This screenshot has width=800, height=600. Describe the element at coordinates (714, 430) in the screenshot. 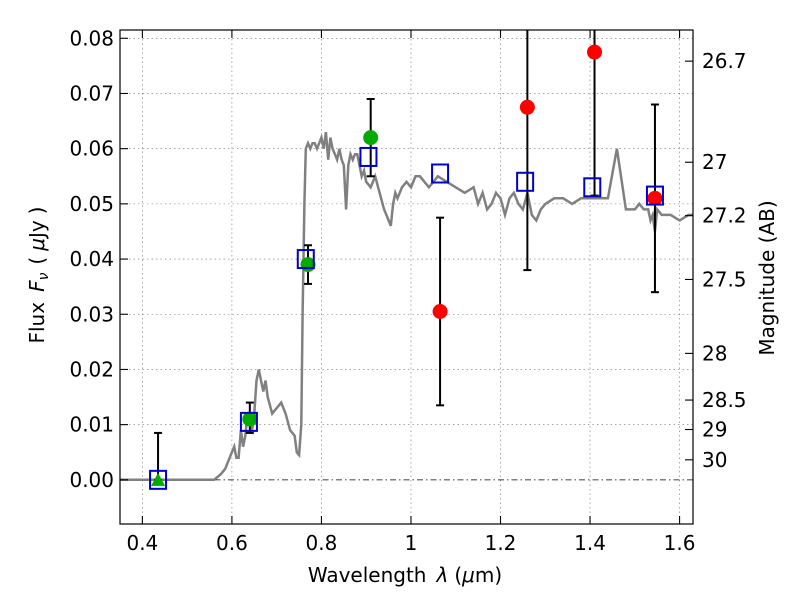

I see `magnitude-tick-label: 29` at that location.